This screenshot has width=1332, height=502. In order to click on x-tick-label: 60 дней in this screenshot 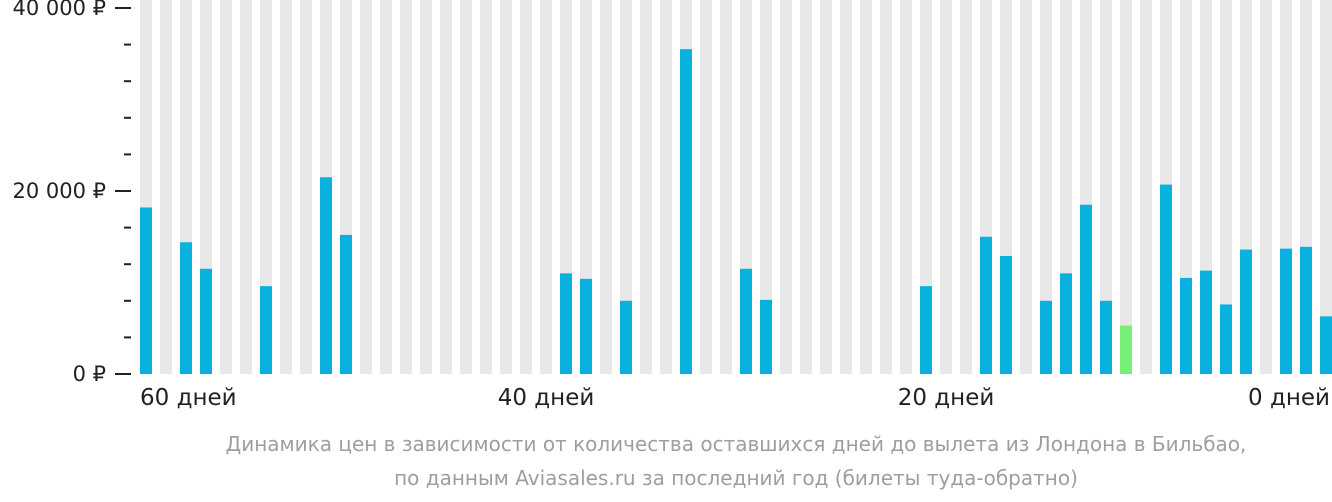, I will do `click(188, 398)`.